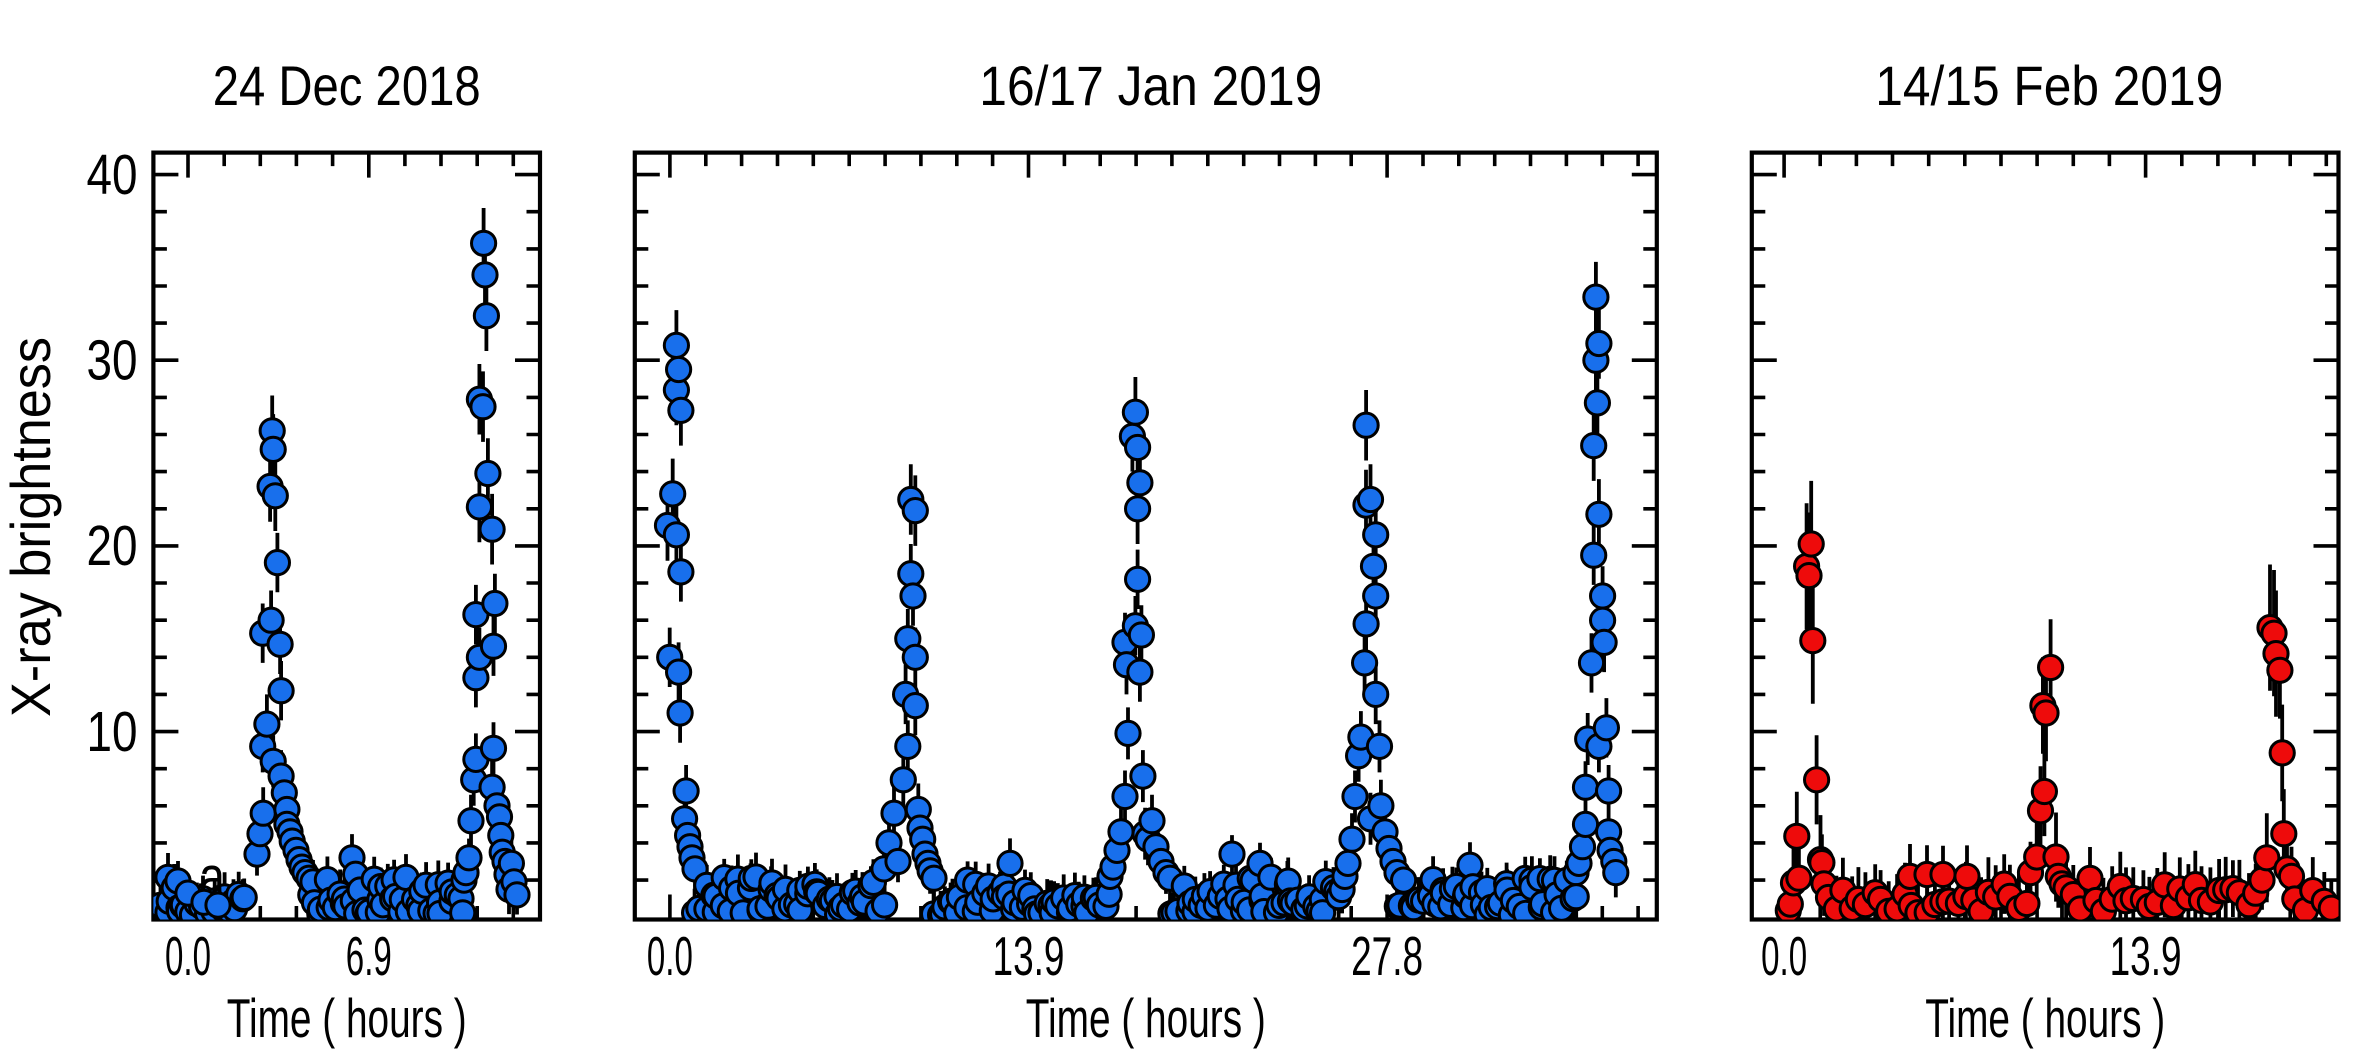 The height and width of the screenshot is (1062, 2362). I want to click on svg-text: 20, so click(112, 546).